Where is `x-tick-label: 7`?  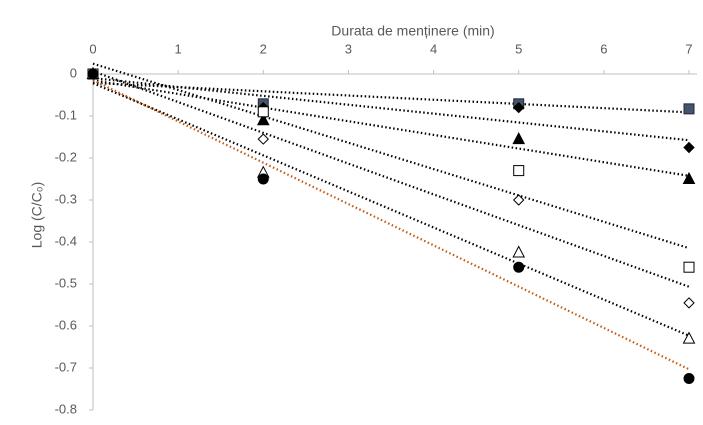 x-tick-label: 7 is located at coordinates (688, 48).